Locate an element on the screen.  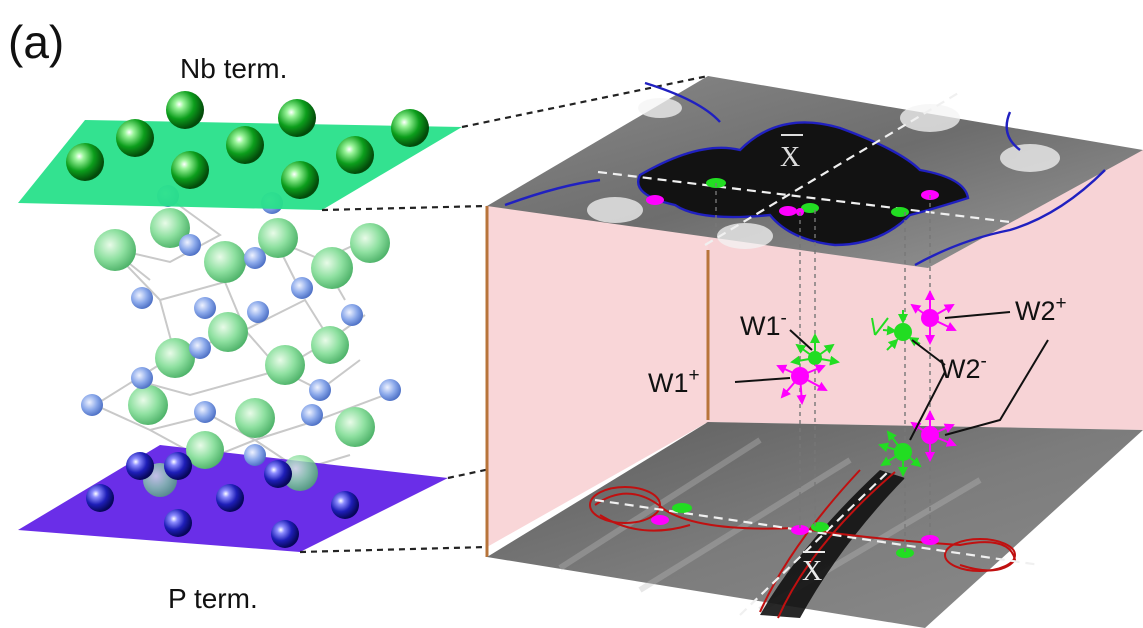
w1-minus-label: W1- is located at coordinates (763, 324).